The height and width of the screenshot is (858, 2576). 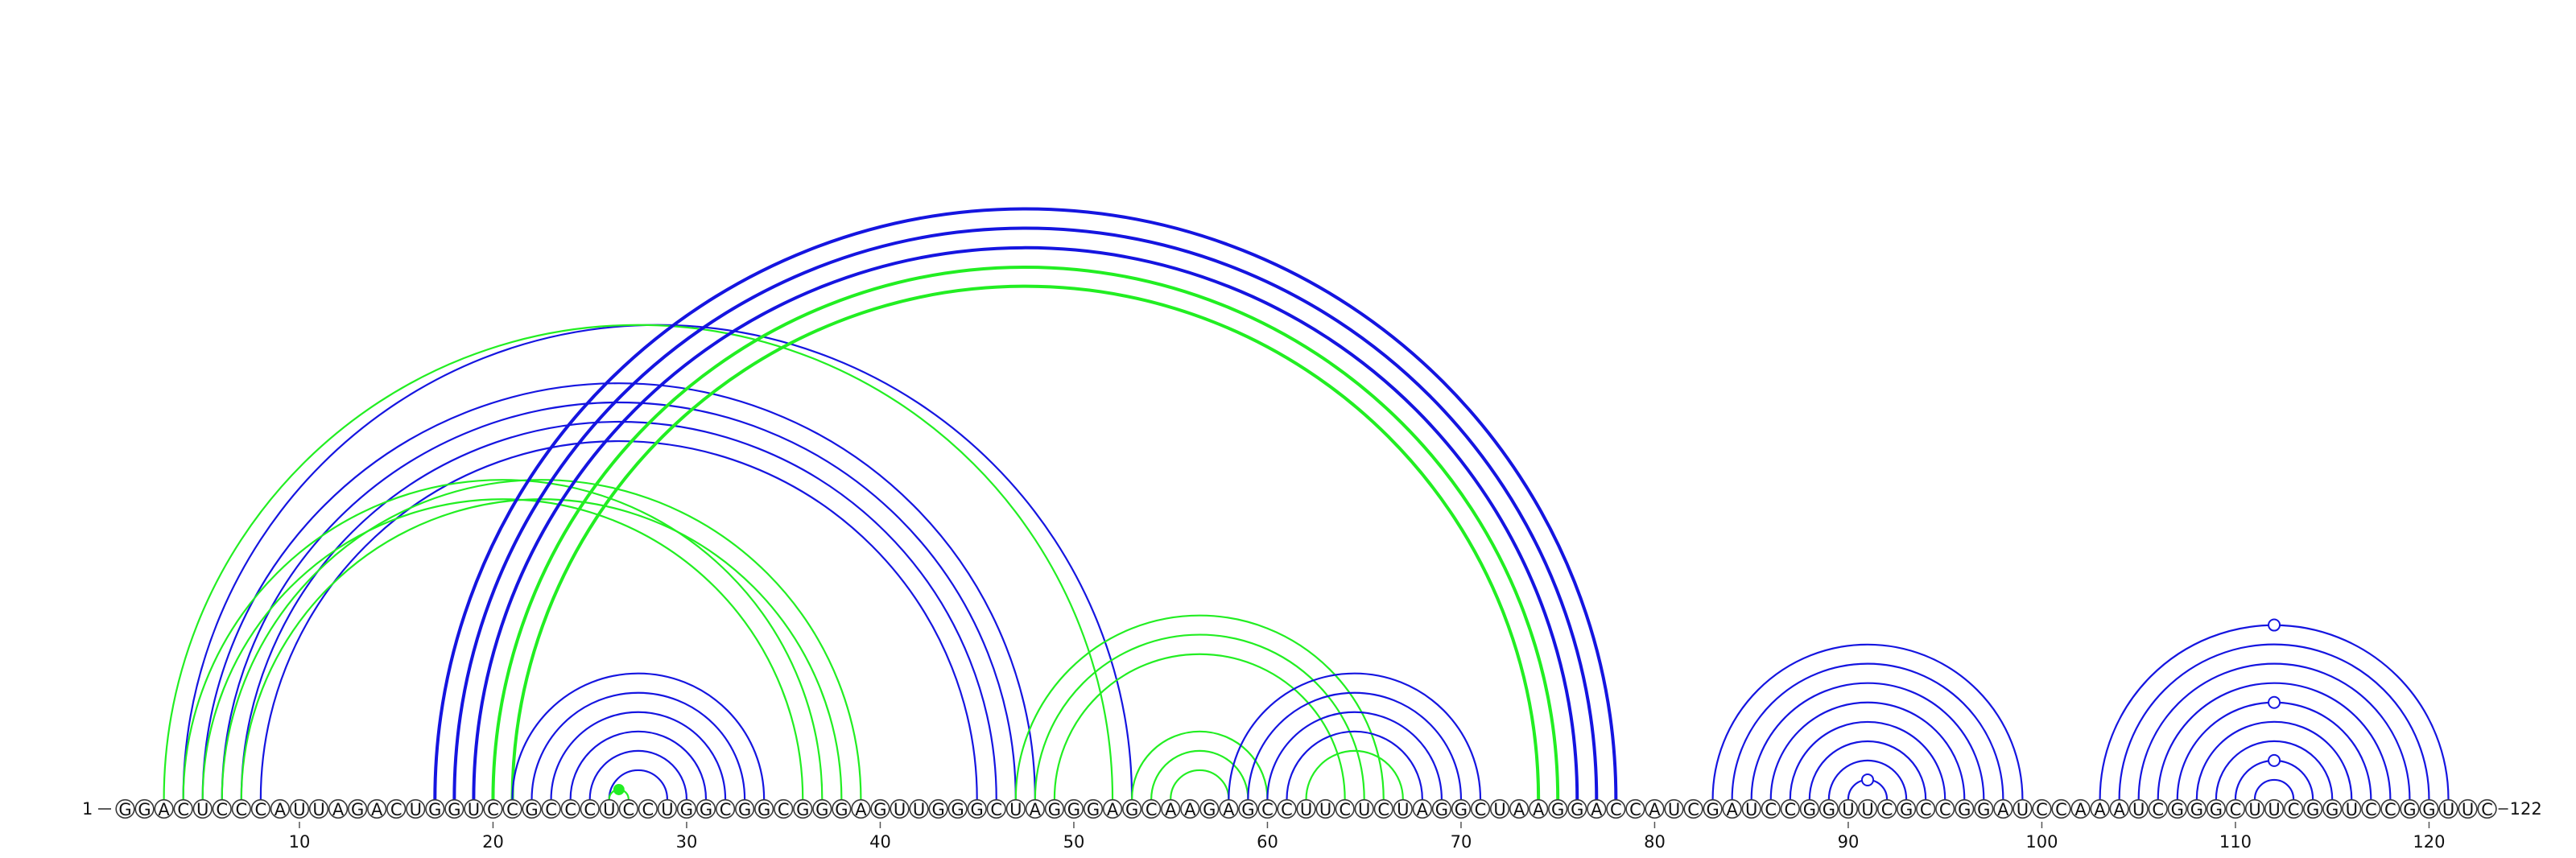 I want to click on tick-label: 110, so click(x=2235, y=842).